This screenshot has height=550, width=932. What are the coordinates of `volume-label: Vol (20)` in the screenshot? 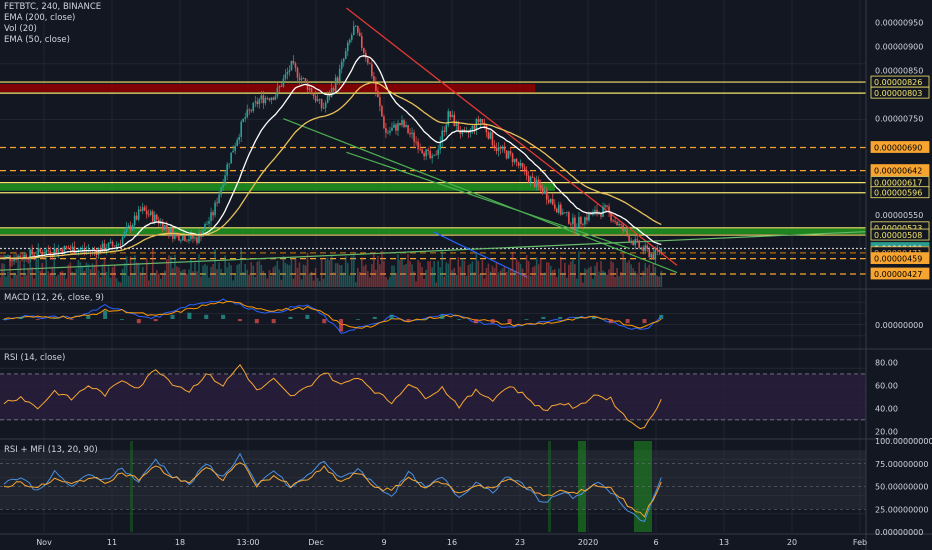 It's located at (20, 29).